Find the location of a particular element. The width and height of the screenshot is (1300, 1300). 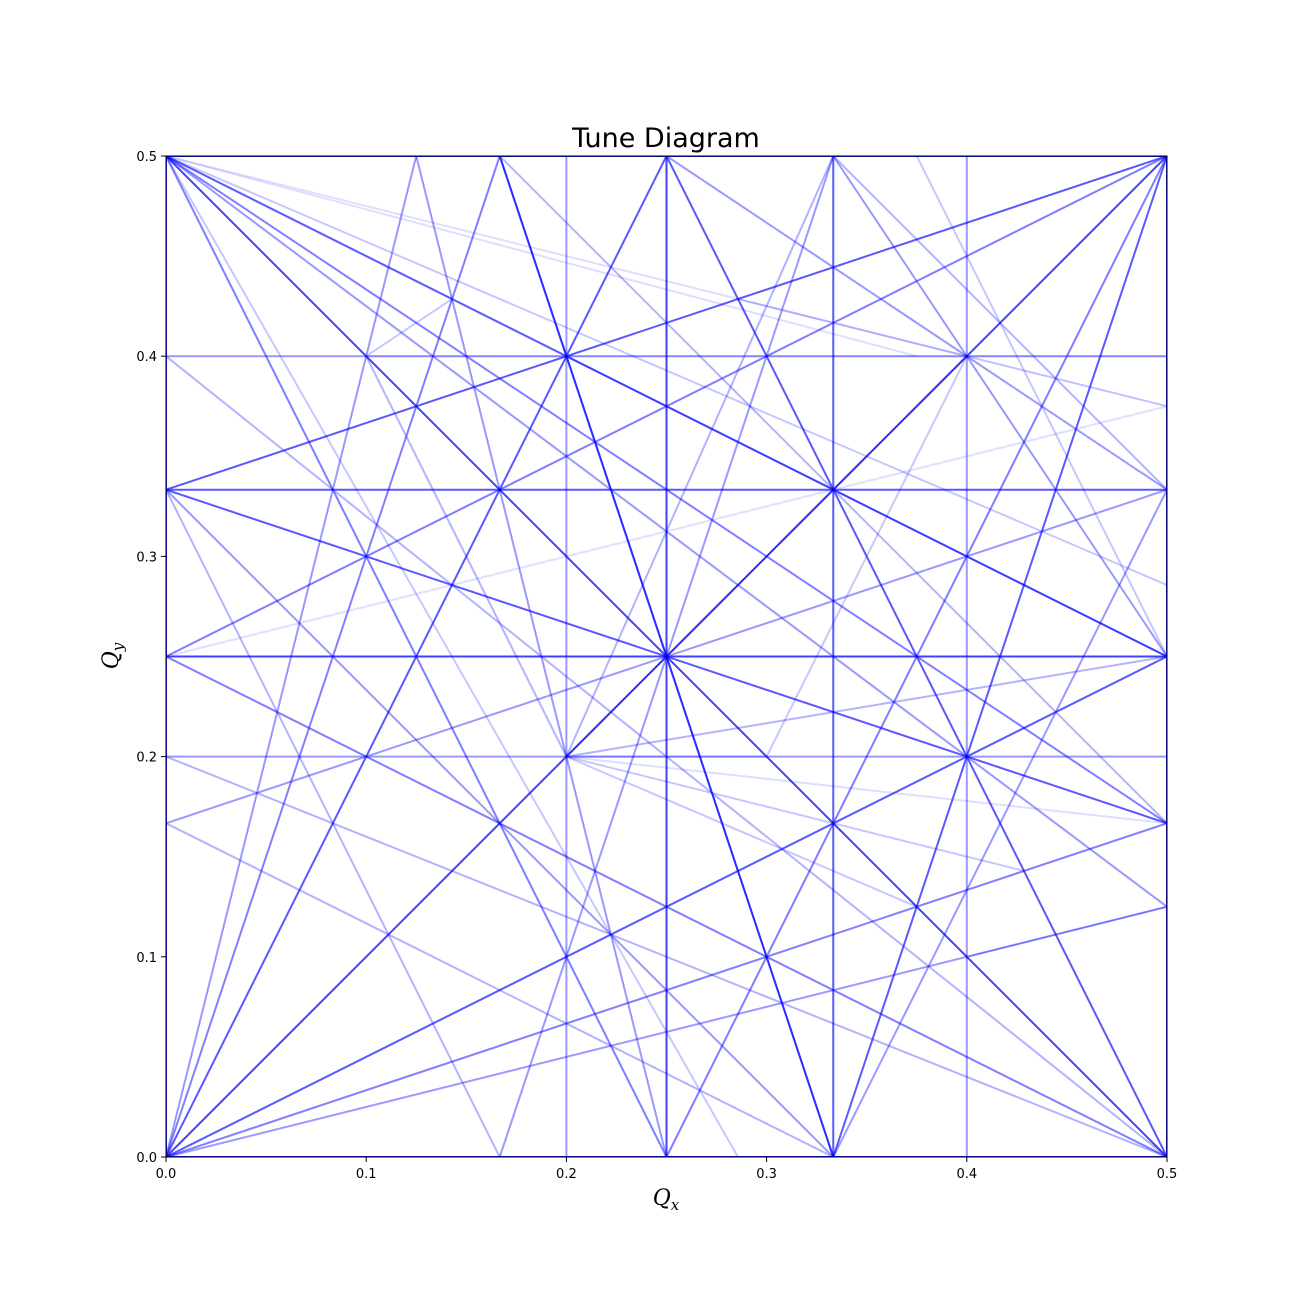

x-axis-ticks: 0.0 0.1 0.2 0.3 0.4 0.5 is located at coordinates (667, 1169).